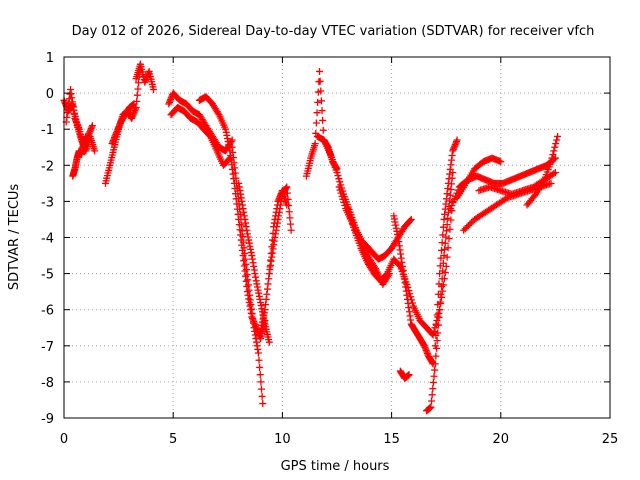  I want to click on x-axis-label: GPS time / hours, so click(335, 466).